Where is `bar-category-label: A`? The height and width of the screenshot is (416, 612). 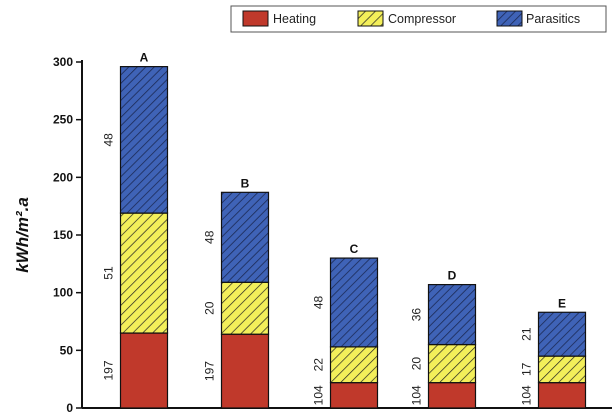
bar-category-label: A is located at coordinates (144, 58).